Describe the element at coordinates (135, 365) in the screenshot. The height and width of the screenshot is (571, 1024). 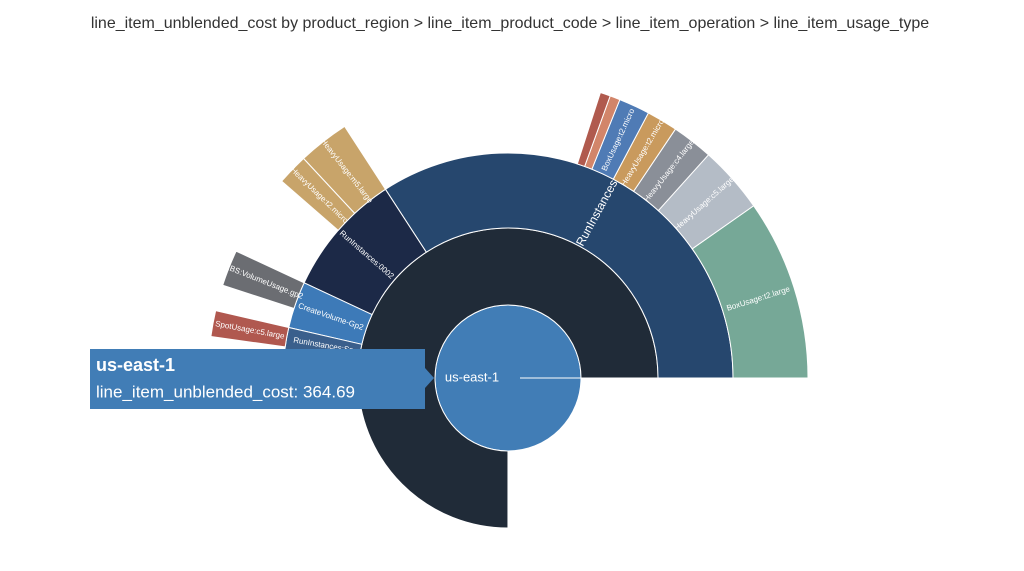
I see `tooltip-title: us-east-1` at that location.